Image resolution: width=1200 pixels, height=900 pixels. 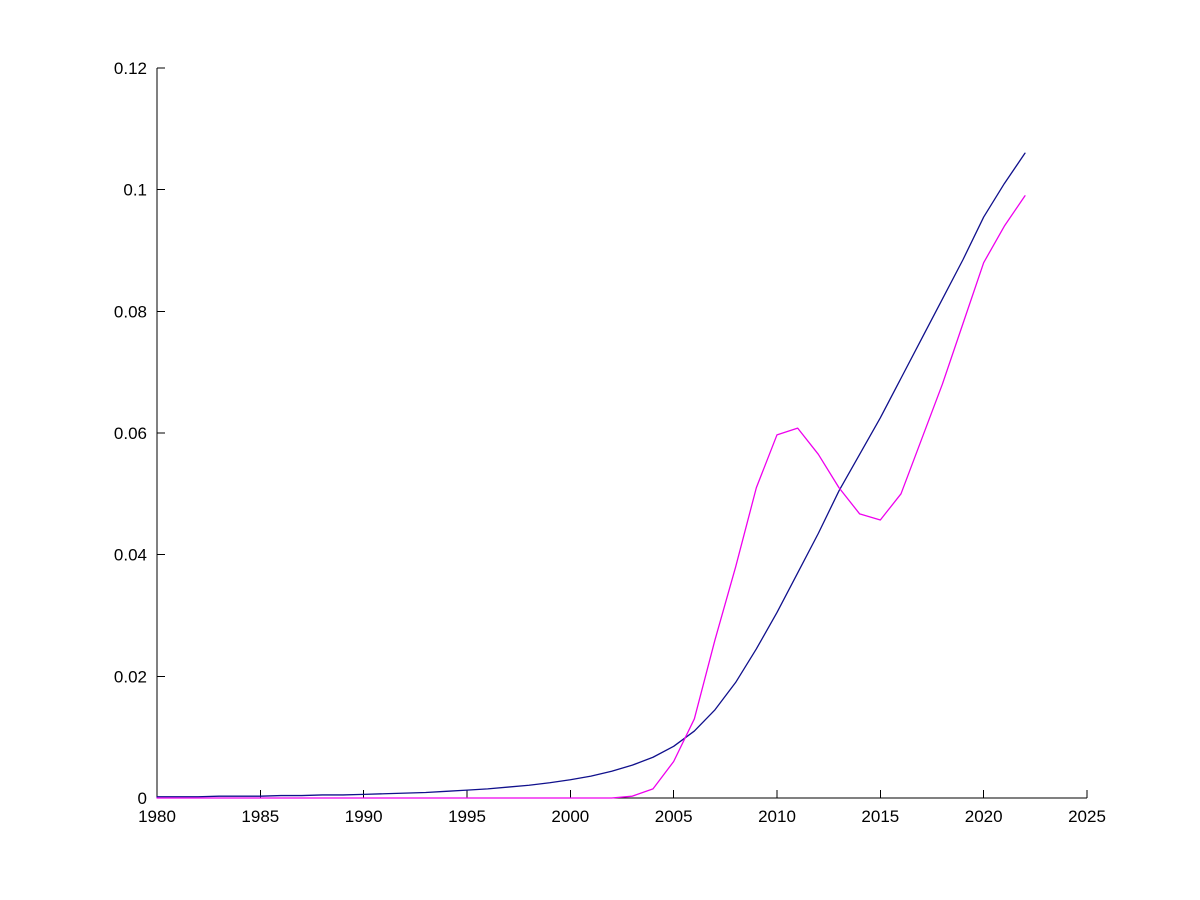 What do you see at coordinates (130, 433) in the screenshot?
I see `y-tick-label: 0.06` at bounding box center [130, 433].